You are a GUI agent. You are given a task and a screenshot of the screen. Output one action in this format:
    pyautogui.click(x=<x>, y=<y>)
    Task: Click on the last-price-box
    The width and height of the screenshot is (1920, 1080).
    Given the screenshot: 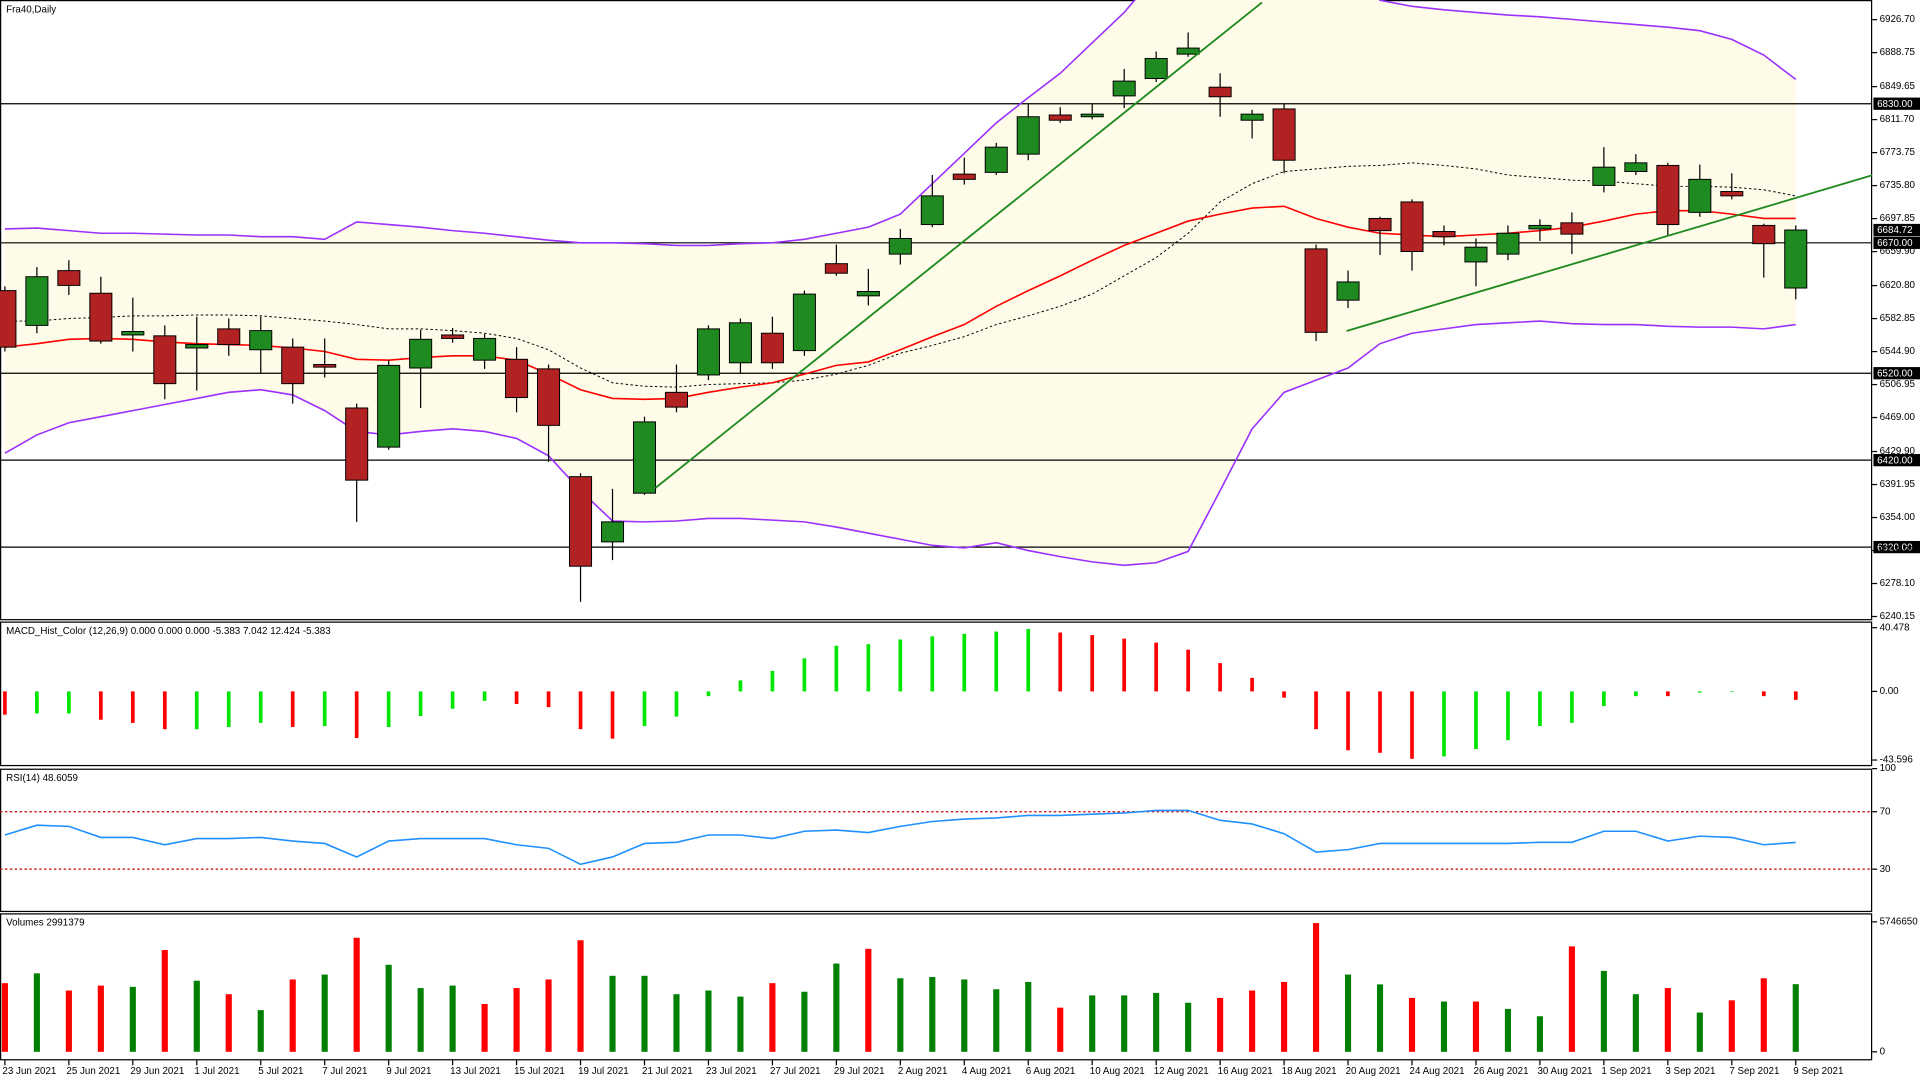 What is the action you would take?
    pyautogui.click(x=1896, y=230)
    